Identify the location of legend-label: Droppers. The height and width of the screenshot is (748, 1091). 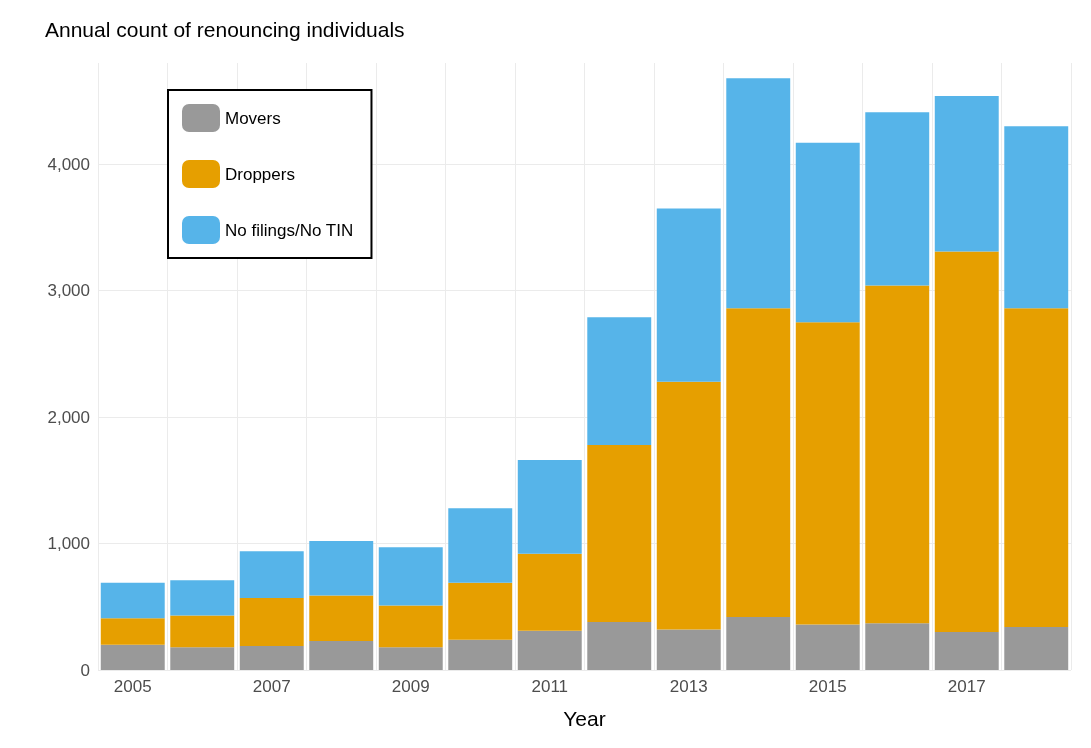
(260, 174).